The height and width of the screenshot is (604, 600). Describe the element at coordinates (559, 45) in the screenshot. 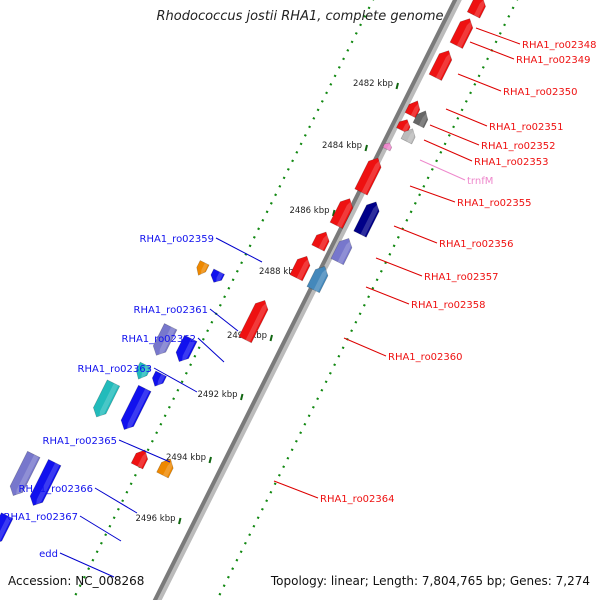

I see `label-RHA1_ro02348: RHA1_ro02348` at that location.